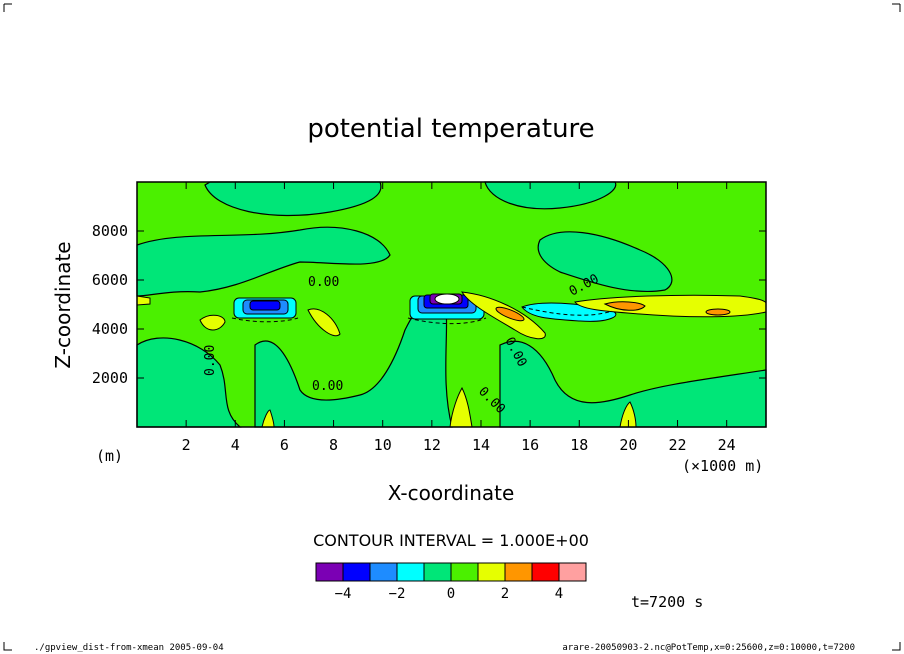 The height and width of the screenshot is (654, 904). I want to click on x-unit-label: (×1000 m), so click(722, 466).